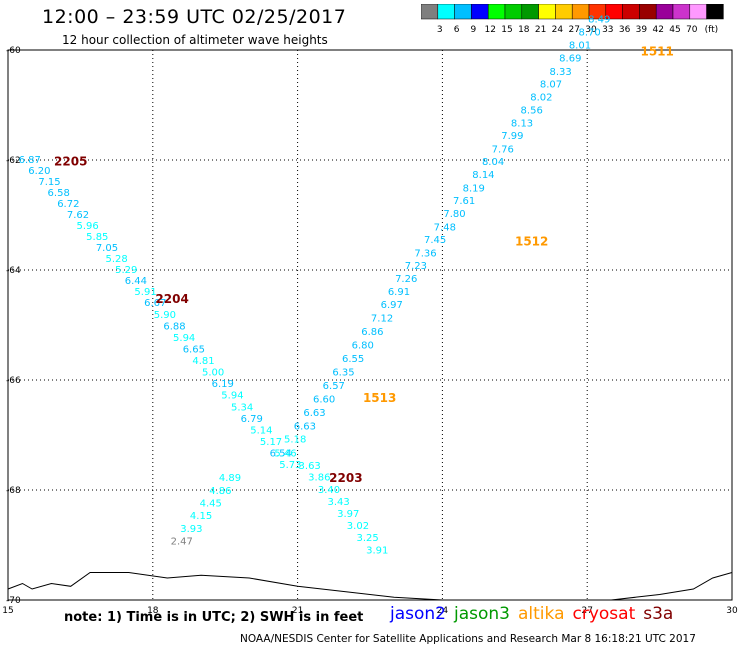 Image resolution: width=740 pixels, height=650 pixels. Describe the element at coordinates (642, 30) in the screenshot. I see `legend-label: 39` at that location.